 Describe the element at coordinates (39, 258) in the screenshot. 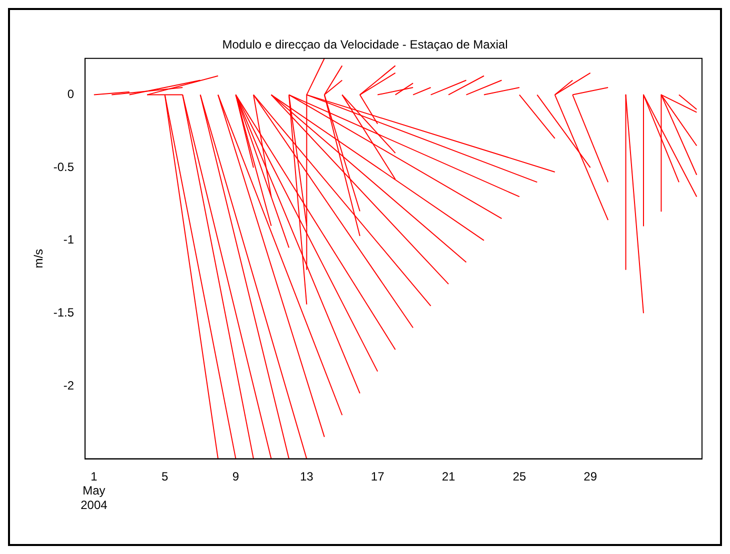

I see `y-axis-title: m/s` at that location.